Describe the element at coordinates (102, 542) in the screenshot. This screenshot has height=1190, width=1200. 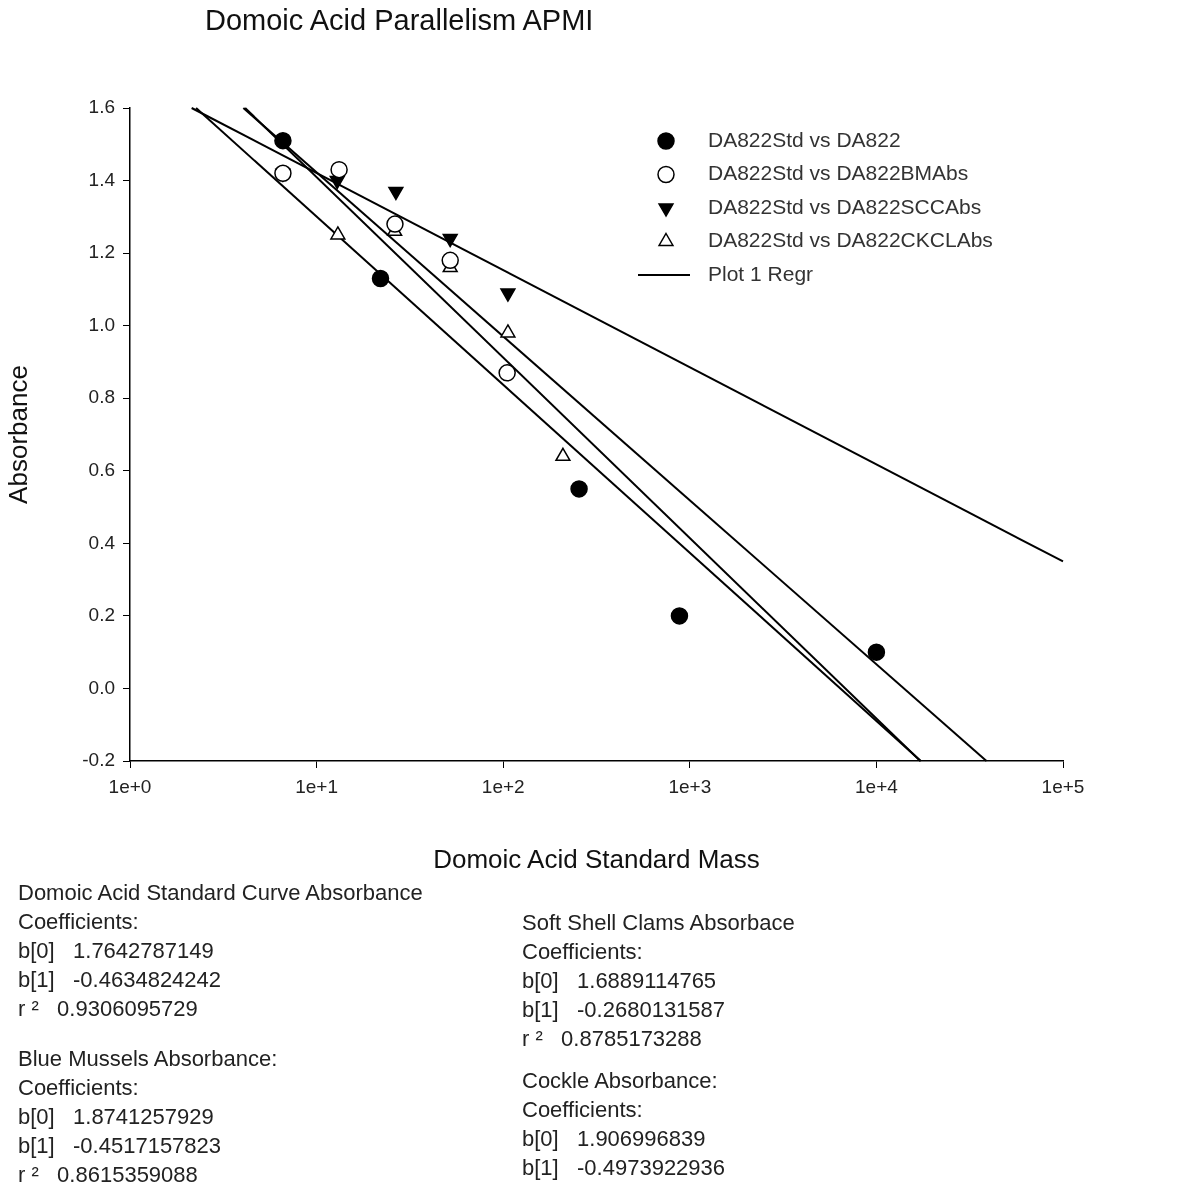
I see `y-tick-label: 0.4` at that location.